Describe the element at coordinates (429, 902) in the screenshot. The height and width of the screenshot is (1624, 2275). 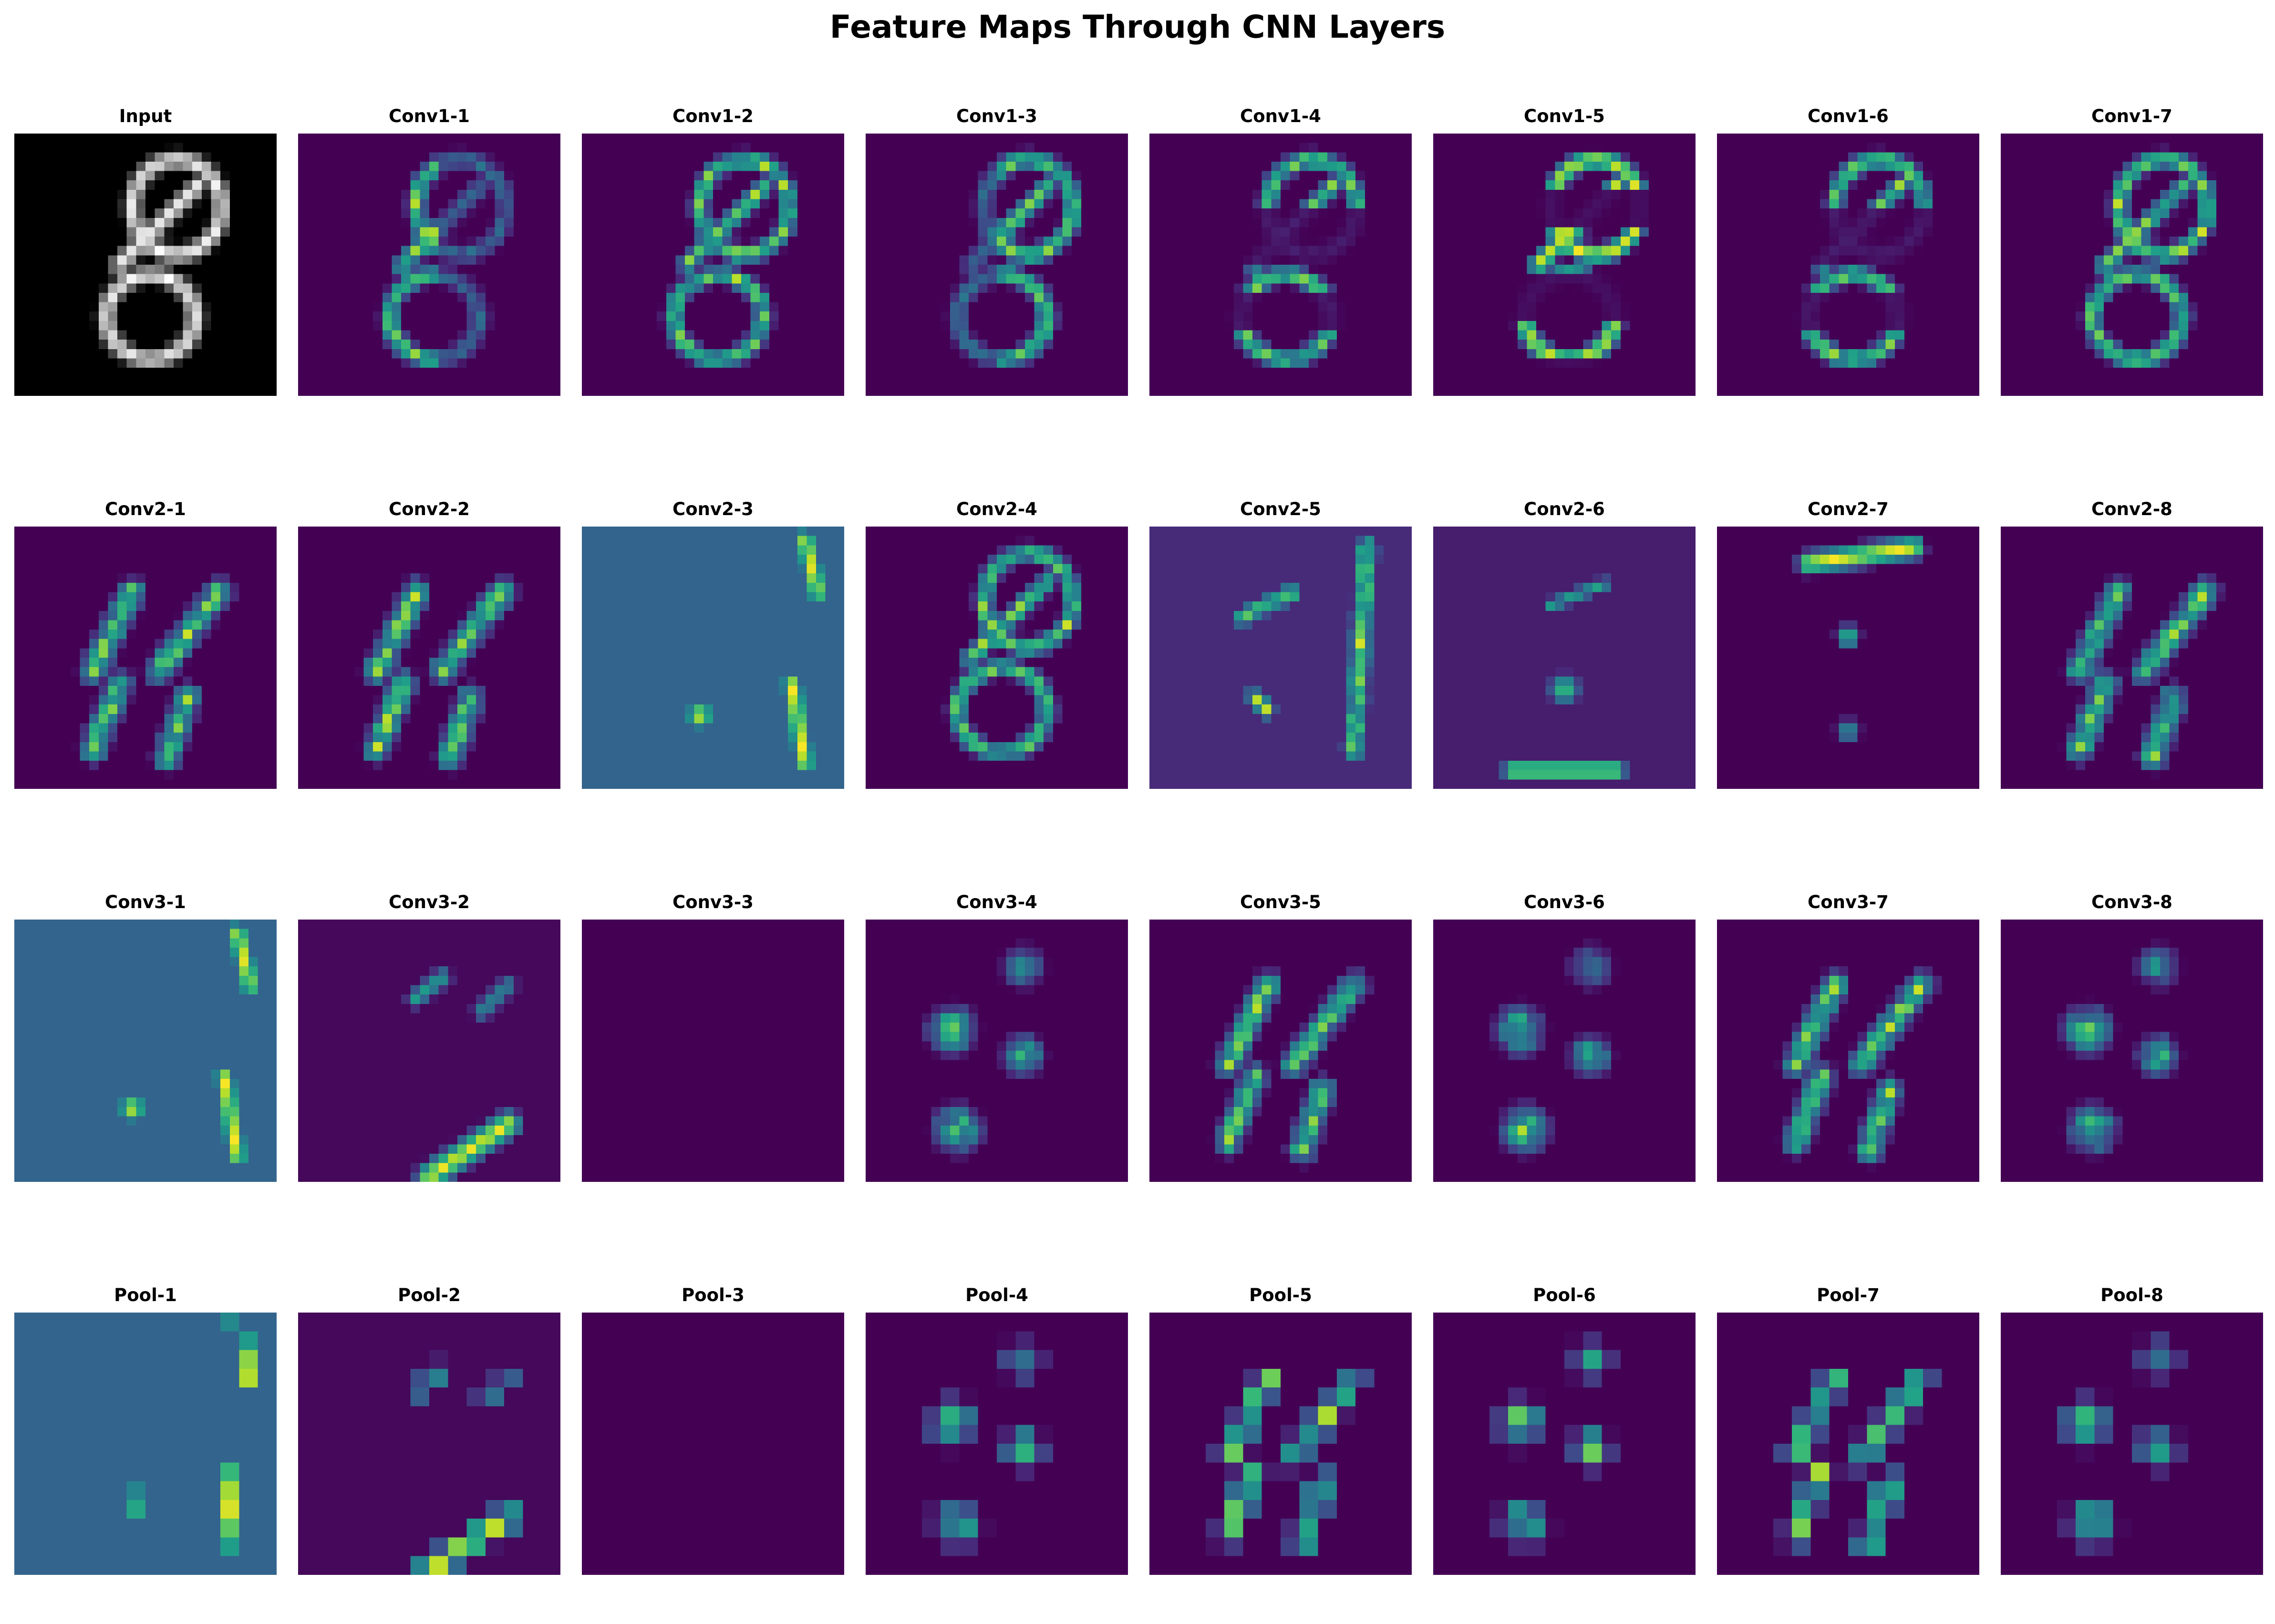
I see `panel-title: Conv3-2` at that location.